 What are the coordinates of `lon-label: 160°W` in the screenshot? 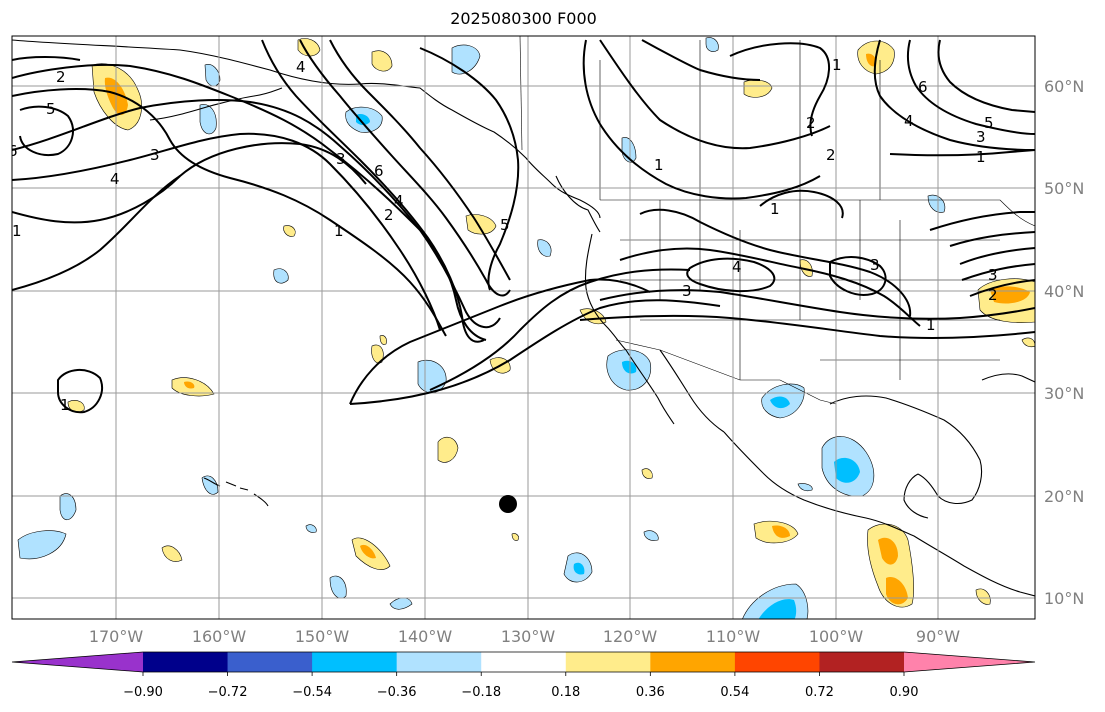 It's located at (219, 636).